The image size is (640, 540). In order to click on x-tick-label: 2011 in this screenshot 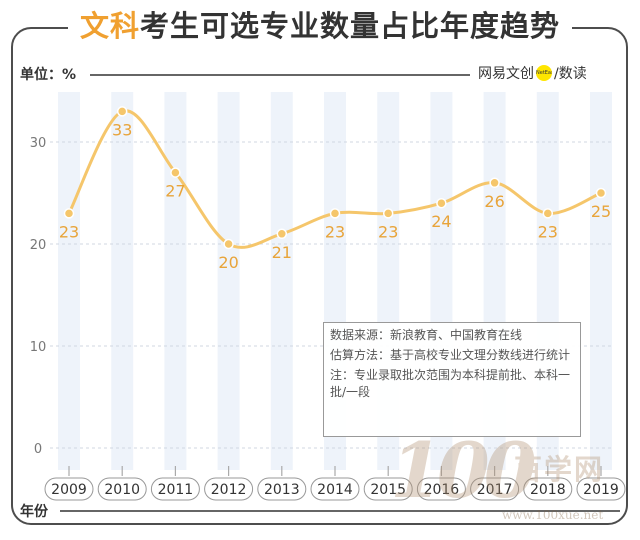, I will do `click(176, 490)`.